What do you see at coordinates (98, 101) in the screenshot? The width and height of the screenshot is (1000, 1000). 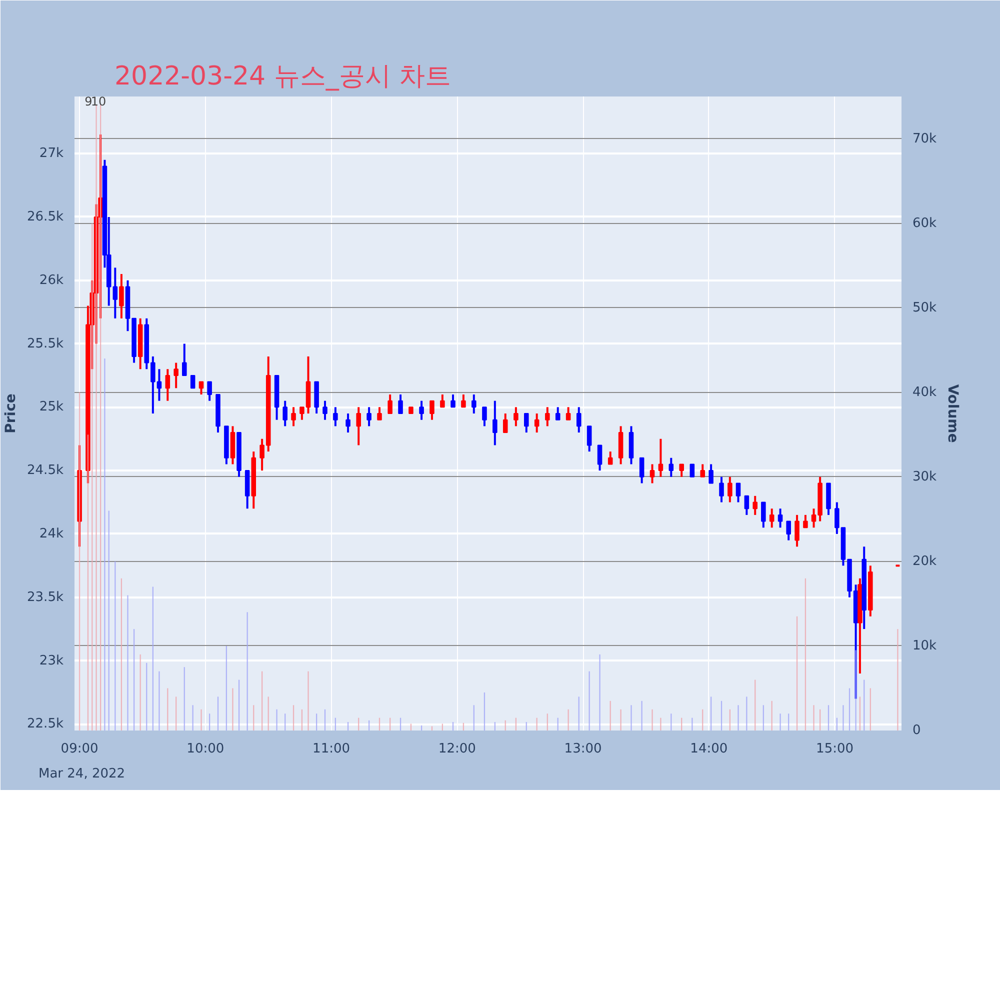 I see `annotation: 10` at bounding box center [98, 101].